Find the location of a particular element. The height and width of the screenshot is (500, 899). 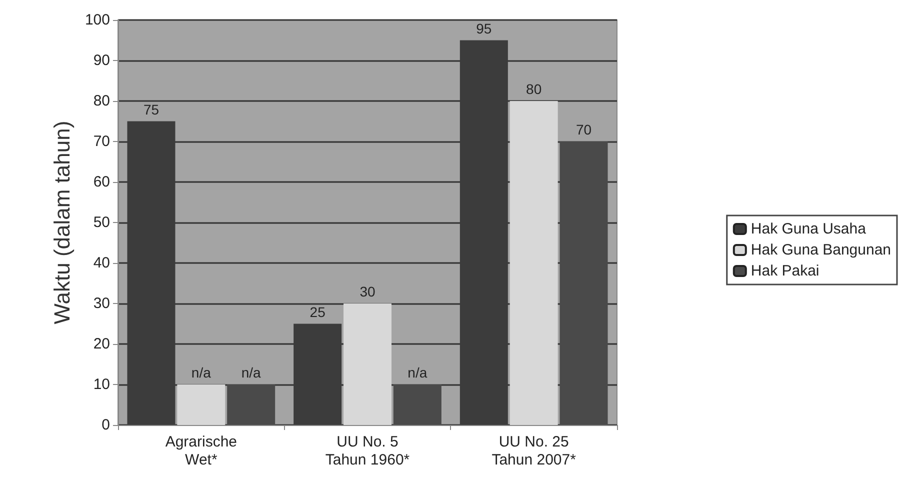

y-tick-label: 0 is located at coordinates (106, 425).